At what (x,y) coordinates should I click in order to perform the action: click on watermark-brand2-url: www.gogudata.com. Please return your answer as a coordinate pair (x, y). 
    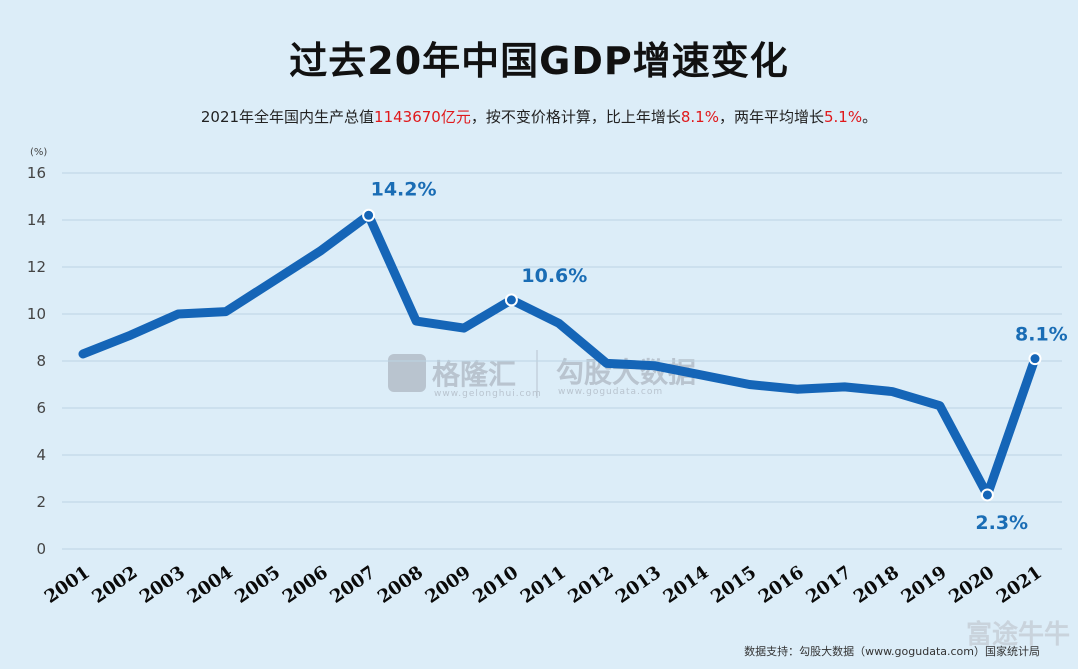
    Looking at the image, I should click on (610, 392).